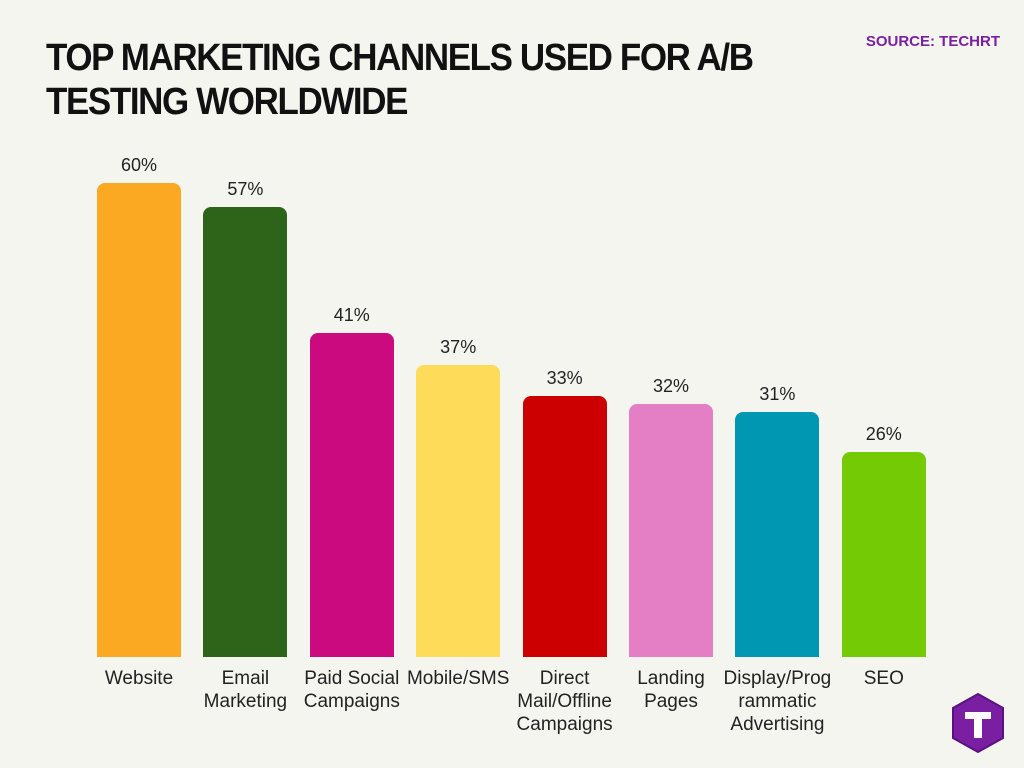  I want to click on value-label: 41%, so click(351, 315).